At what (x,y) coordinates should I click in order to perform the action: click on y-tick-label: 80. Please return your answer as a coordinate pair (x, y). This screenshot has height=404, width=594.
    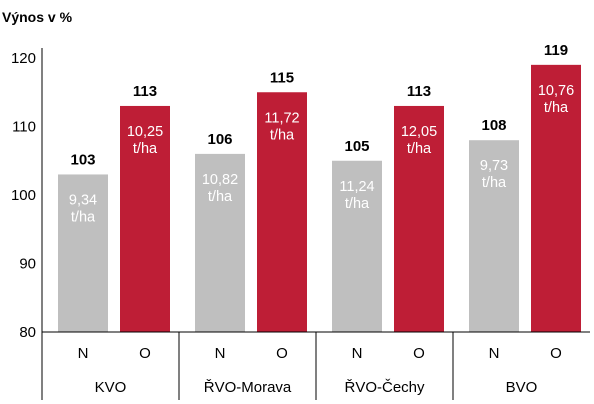
    Looking at the image, I should click on (27, 332).